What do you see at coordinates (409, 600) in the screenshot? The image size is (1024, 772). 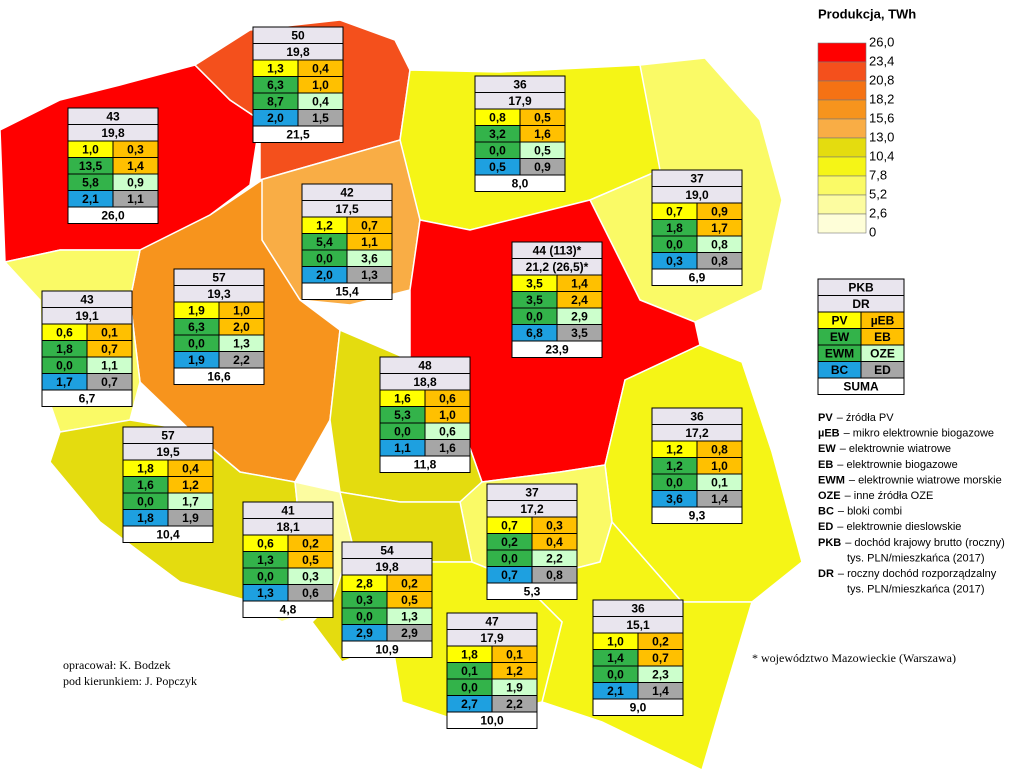 I see `production-value: 0,5` at bounding box center [409, 600].